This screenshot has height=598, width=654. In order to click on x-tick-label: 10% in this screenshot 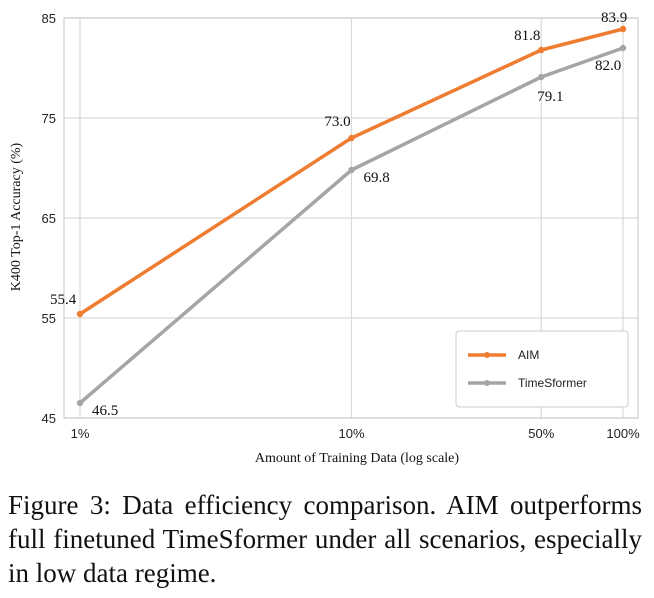, I will do `click(351, 433)`.